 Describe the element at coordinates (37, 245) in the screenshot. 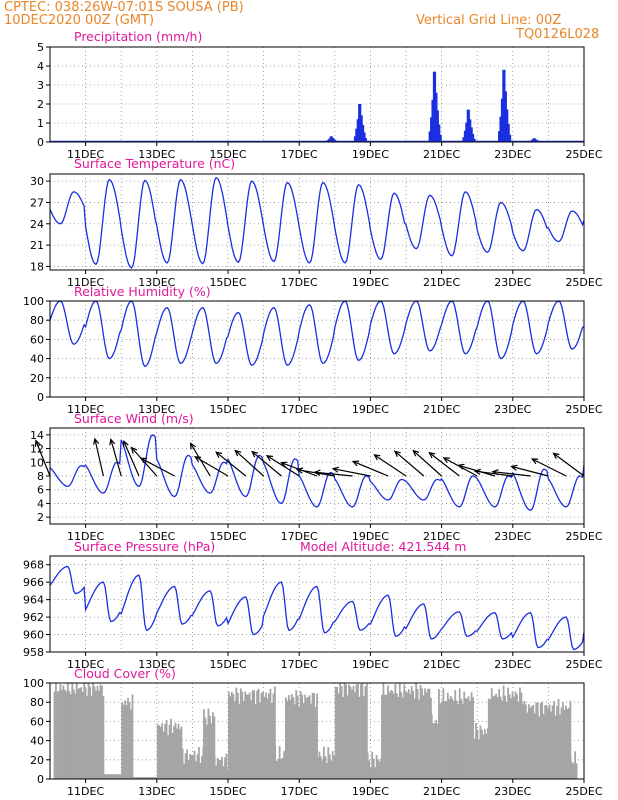

I see `y-tick-label: 21` at that location.